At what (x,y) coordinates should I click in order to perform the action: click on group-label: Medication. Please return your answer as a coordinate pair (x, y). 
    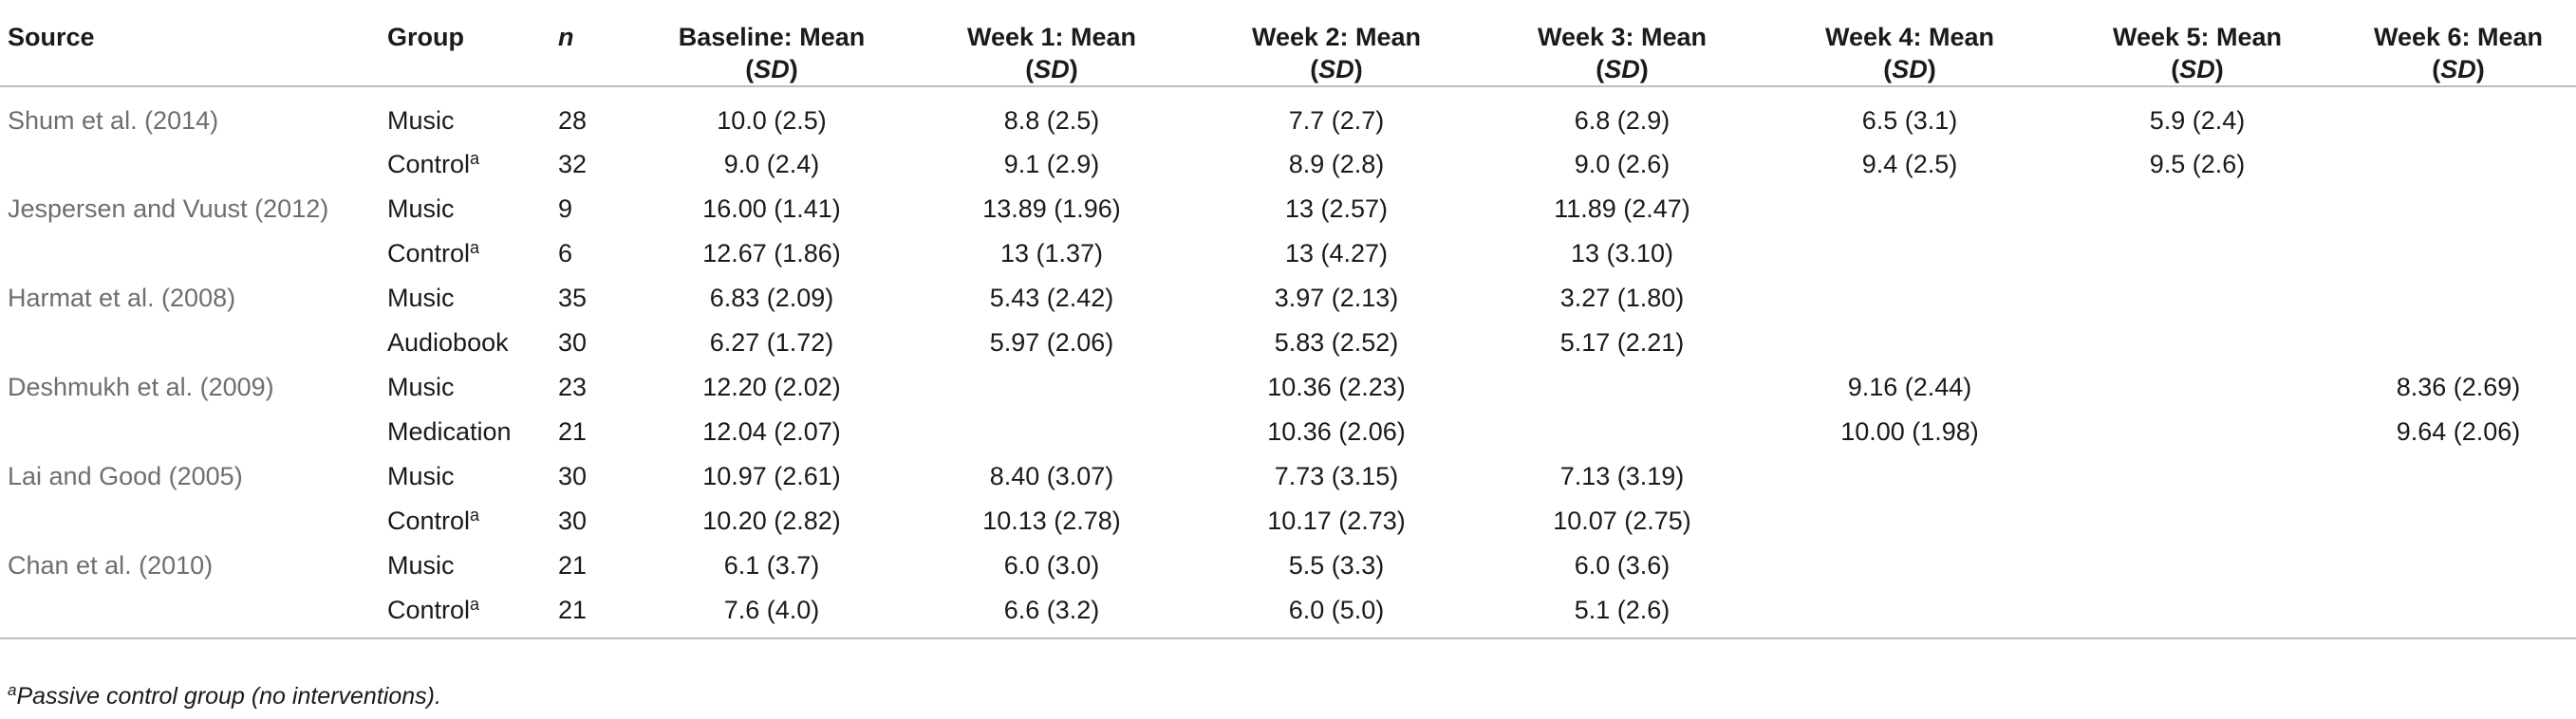
    Looking at the image, I should click on (450, 432).